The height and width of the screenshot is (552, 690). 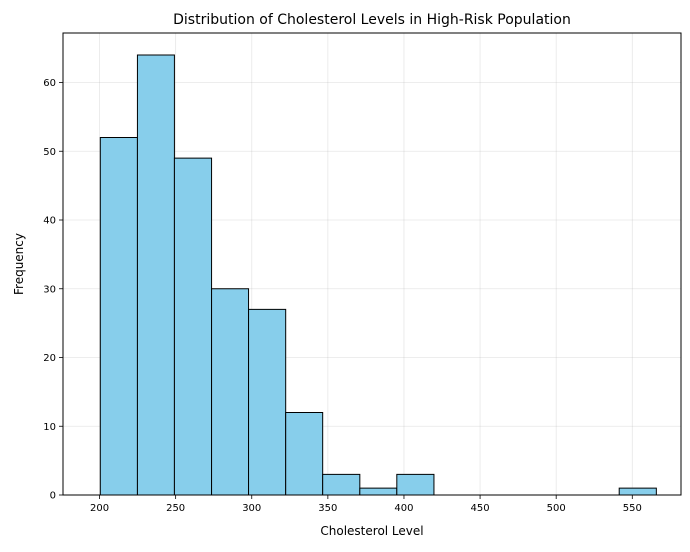 I want to click on y-axis-ticks: 0 10 20 30 40 50 60, so click(x=53, y=290).